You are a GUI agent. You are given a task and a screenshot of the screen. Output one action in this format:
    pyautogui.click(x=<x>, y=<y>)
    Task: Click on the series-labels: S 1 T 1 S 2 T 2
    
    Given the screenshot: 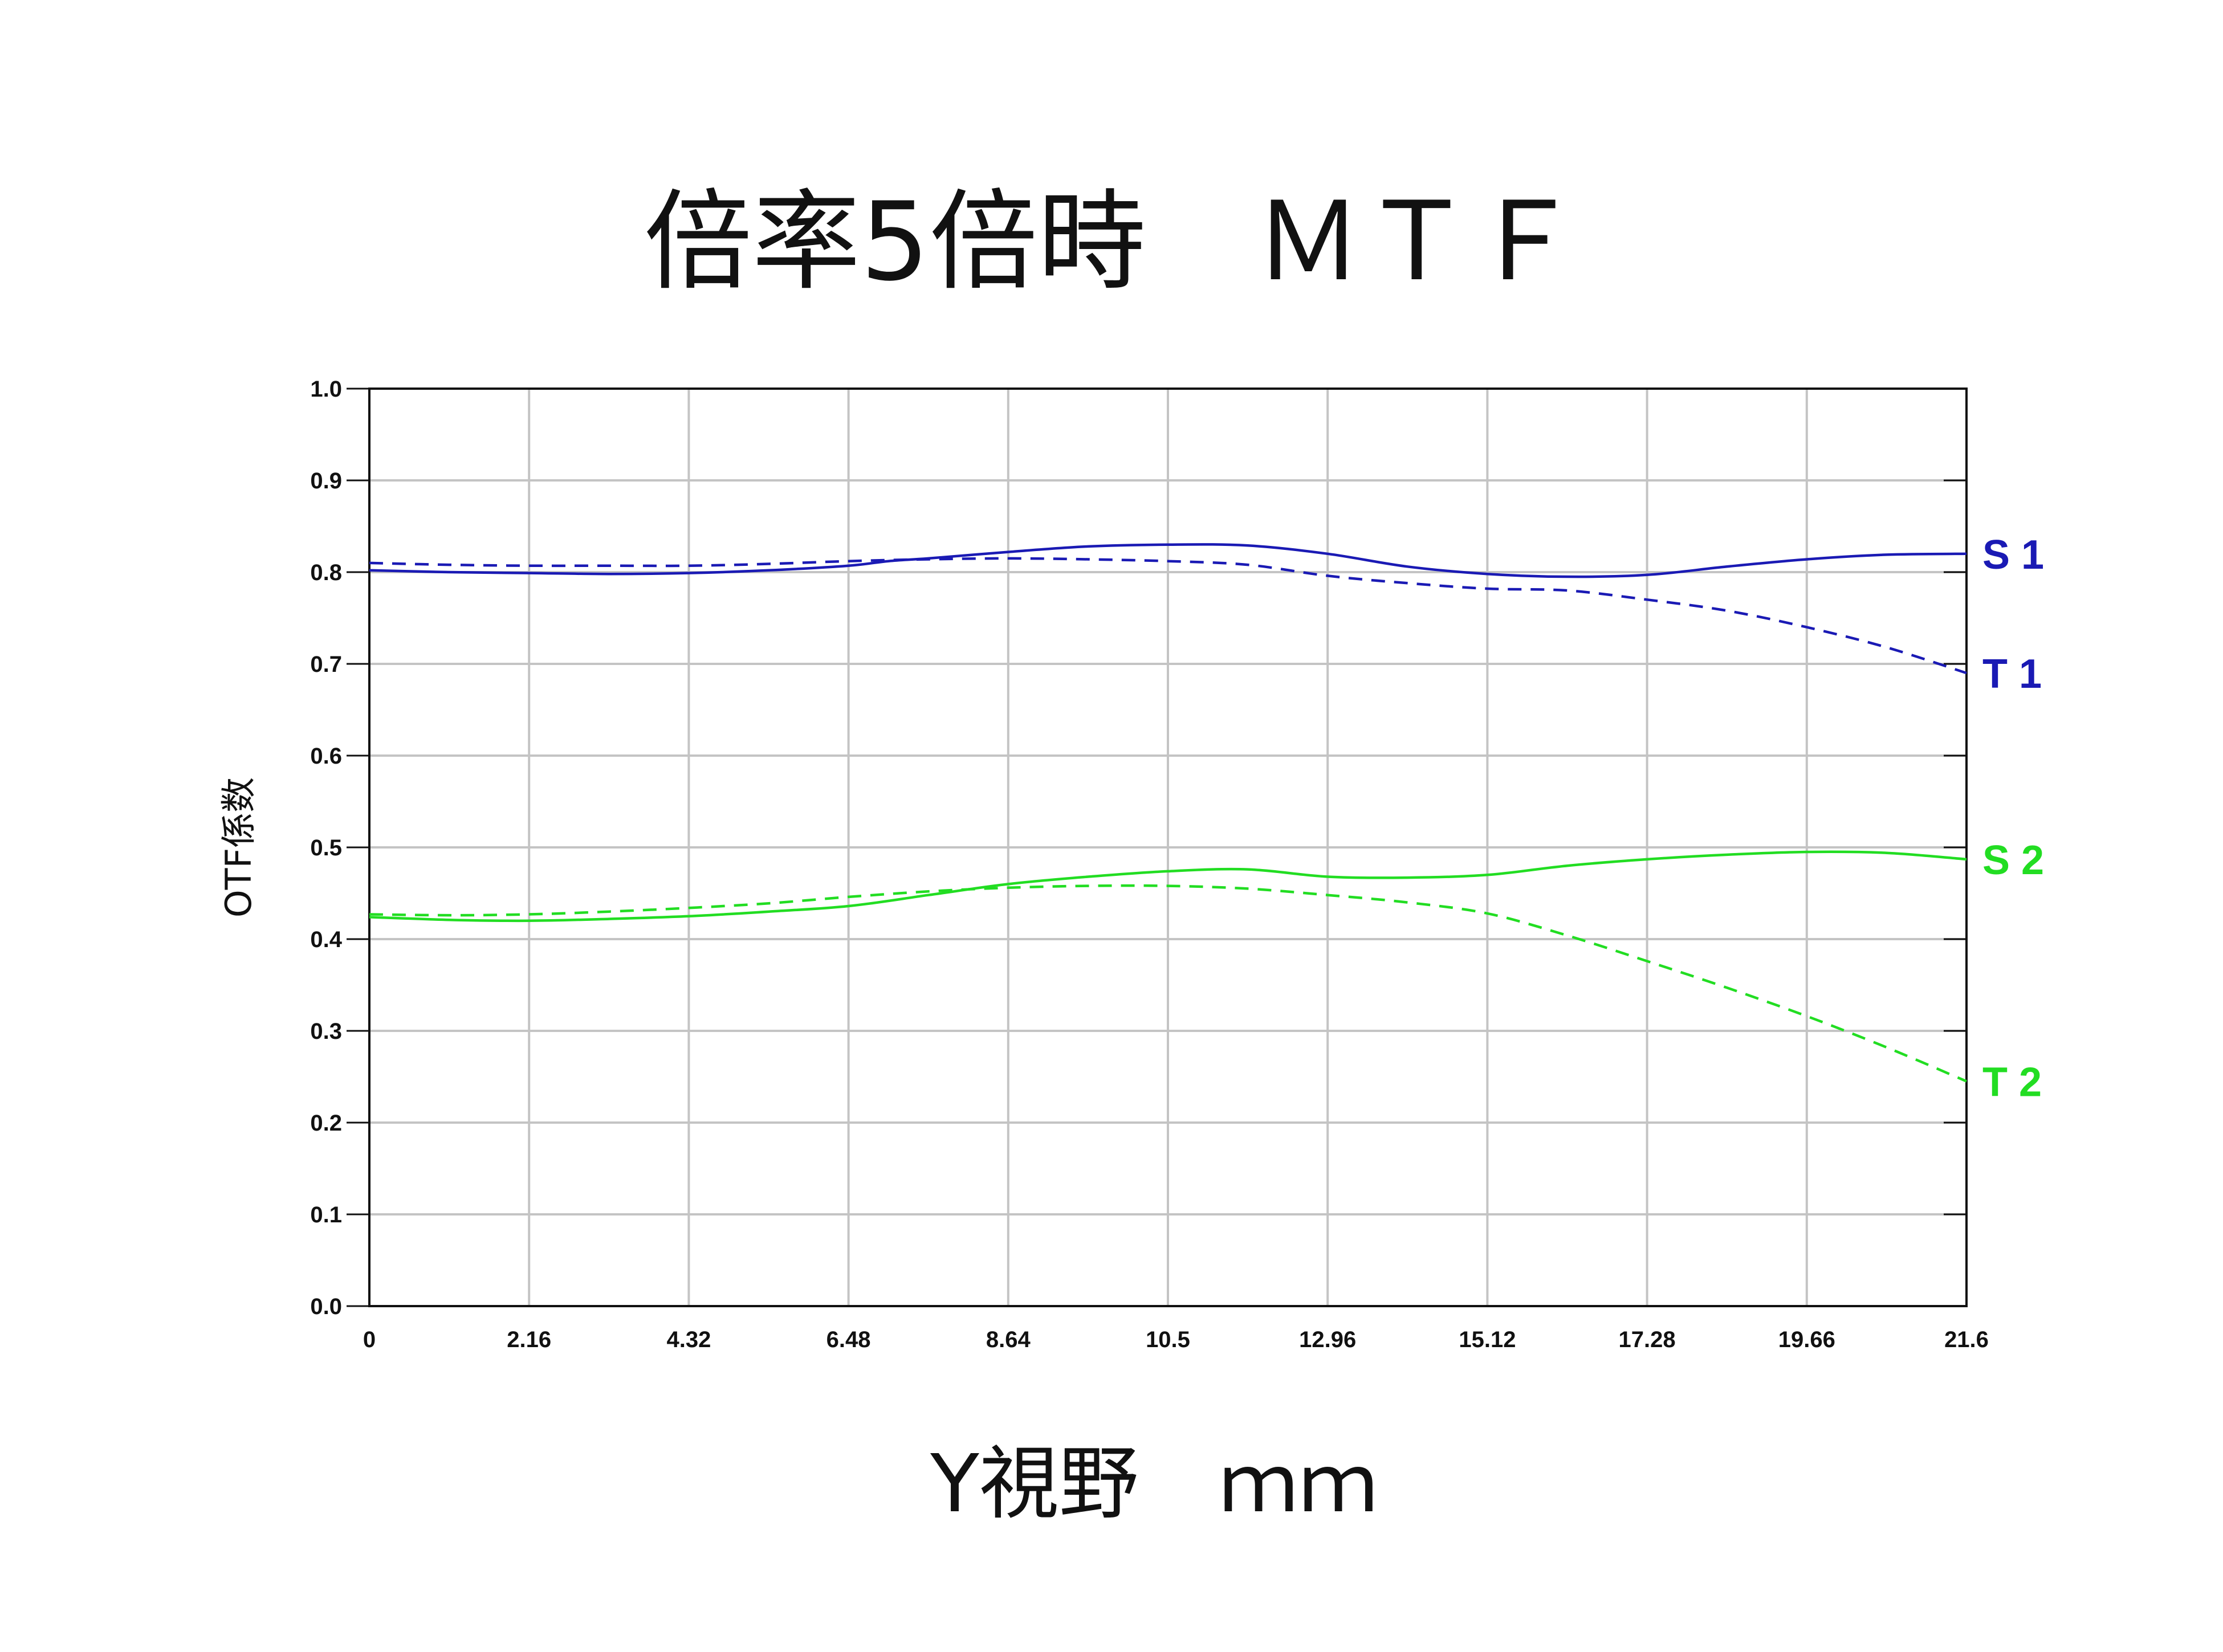 What is the action you would take?
    pyautogui.click(x=2013, y=819)
    